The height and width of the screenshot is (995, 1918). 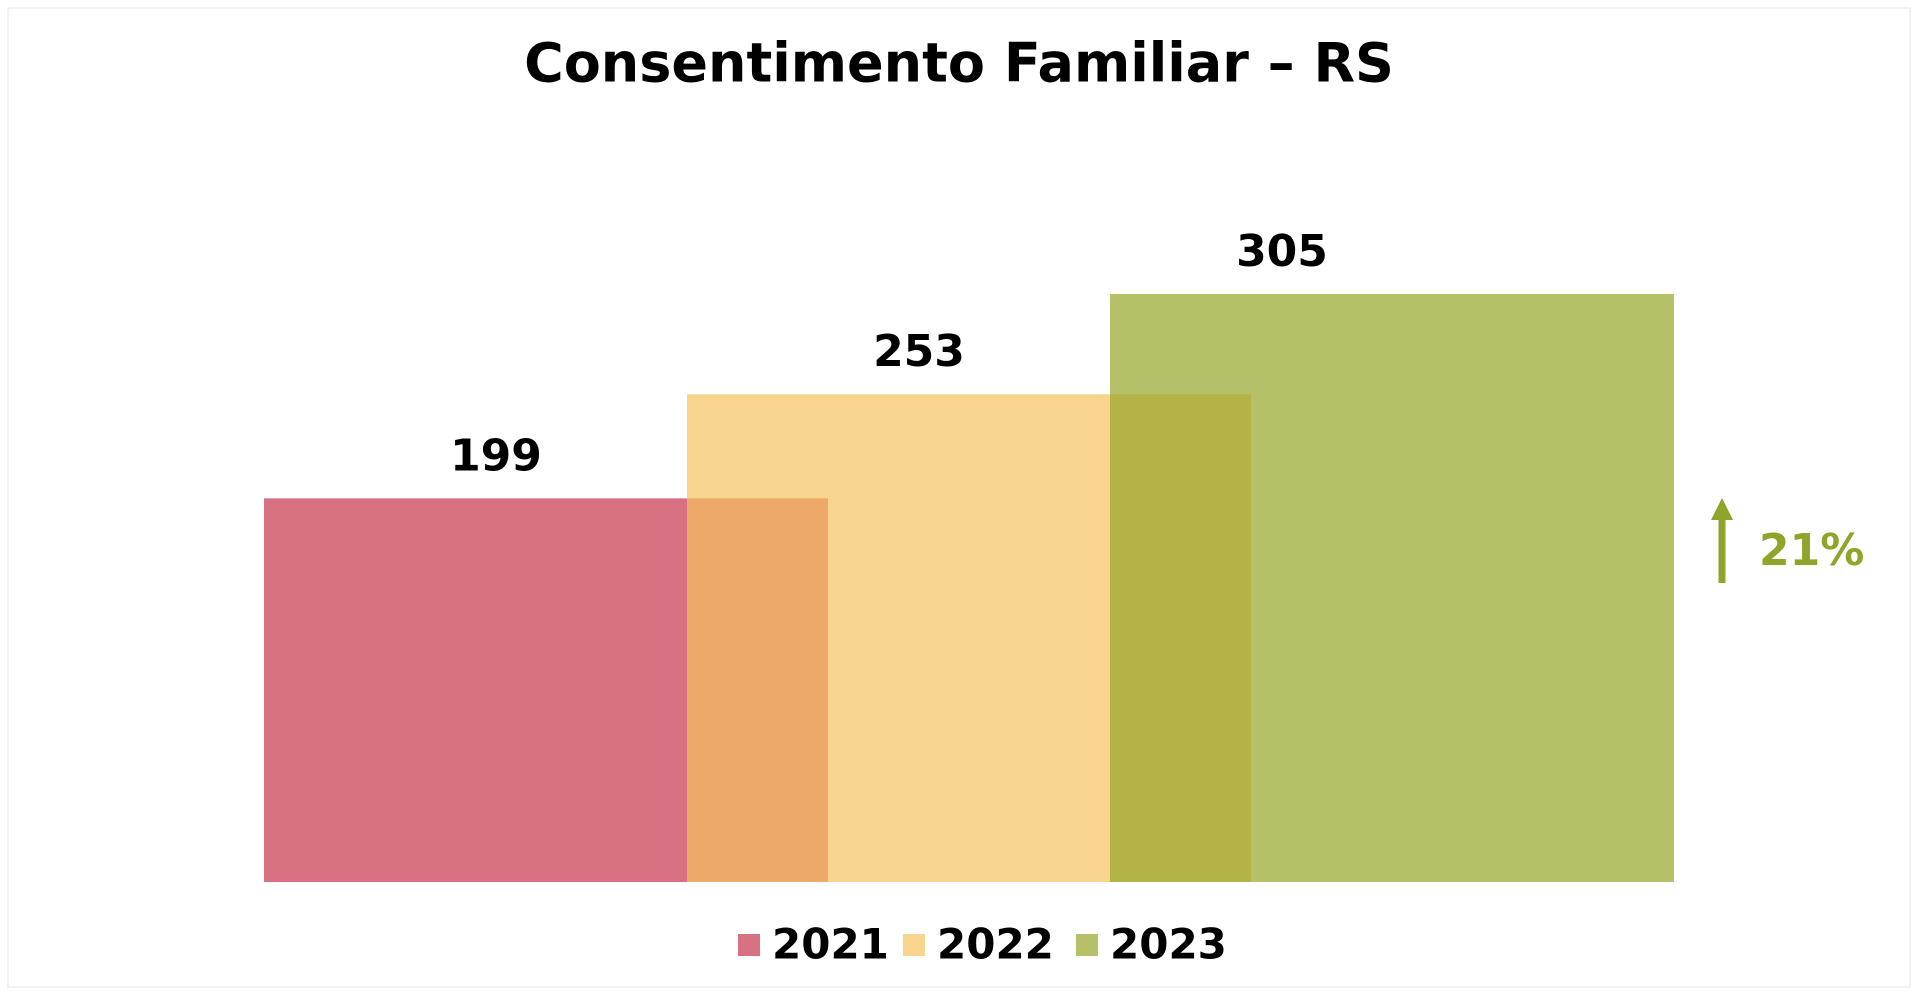 What do you see at coordinates (830, 944) in the screenshot?
I see `legend-label: 2021` at bounding box center [830, 944].